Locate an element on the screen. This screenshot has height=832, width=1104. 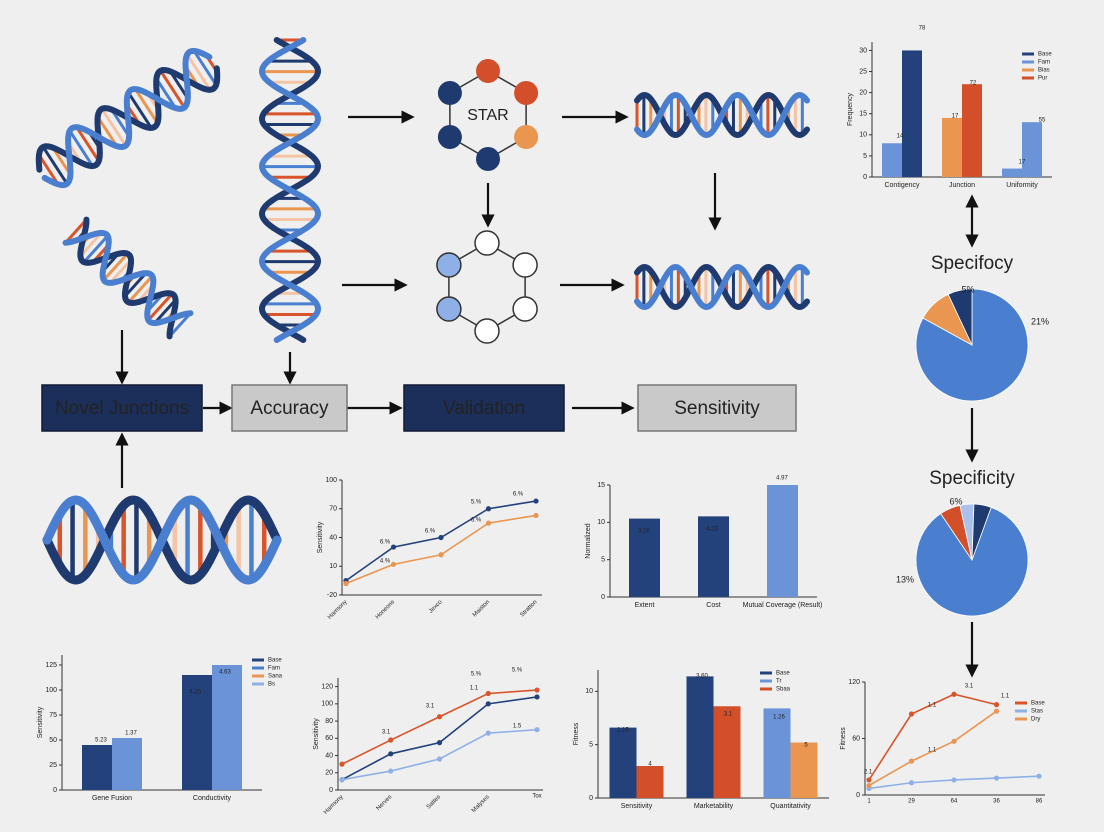
step-label: Accuracy is located at coordinates (289, 408).